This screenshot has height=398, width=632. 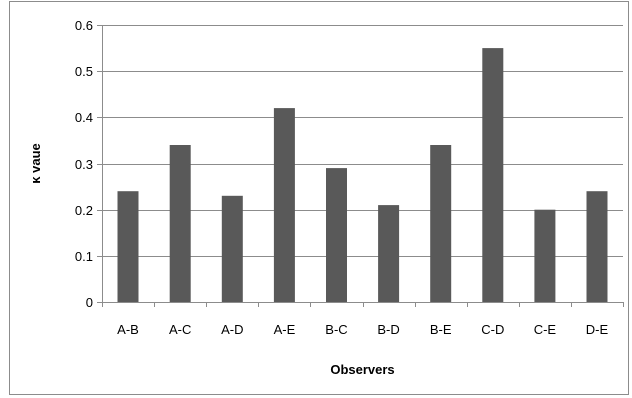 I want to click on y-tick-label: 0.1, so click(x=84, y=256).